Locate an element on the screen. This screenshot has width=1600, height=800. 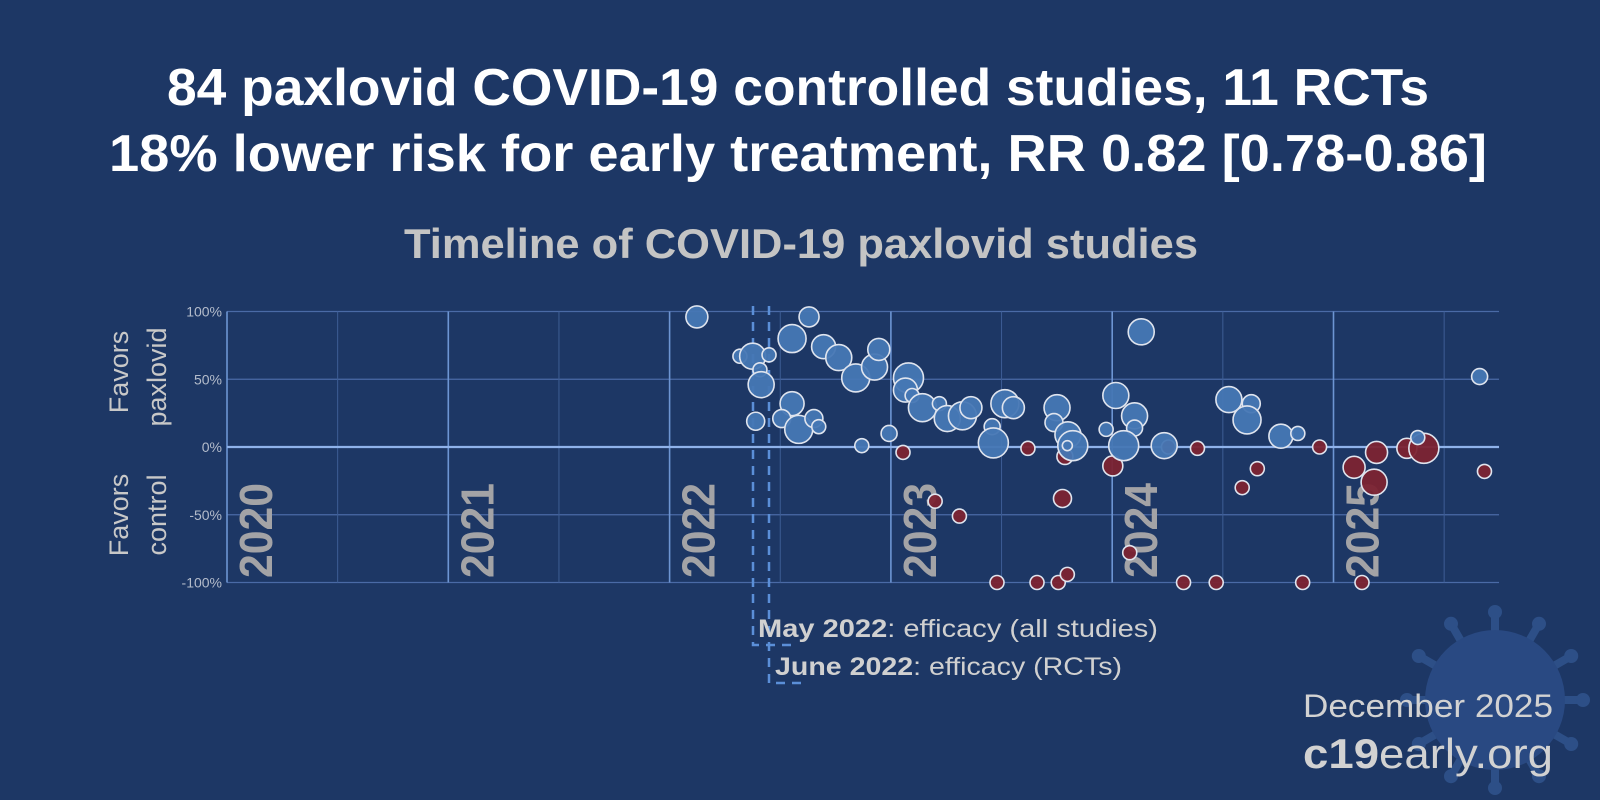
y-label-lower-line1: Favors is located at coordinates (119, 515).